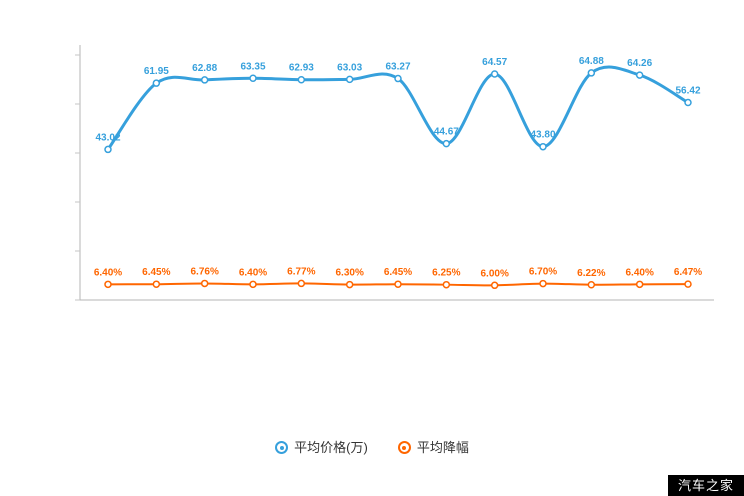  Describe the element at coordinates (282, 447) in the screenshot. I see `avg-price-series-icon` at that location.